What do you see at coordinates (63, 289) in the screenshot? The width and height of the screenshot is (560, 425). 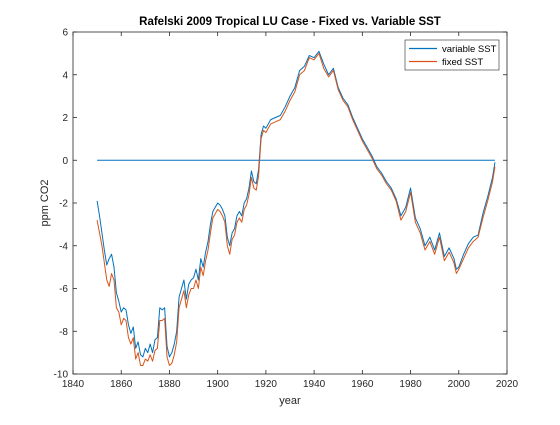 I see `y-tick-label: -6` at bounding box center [63, 289].